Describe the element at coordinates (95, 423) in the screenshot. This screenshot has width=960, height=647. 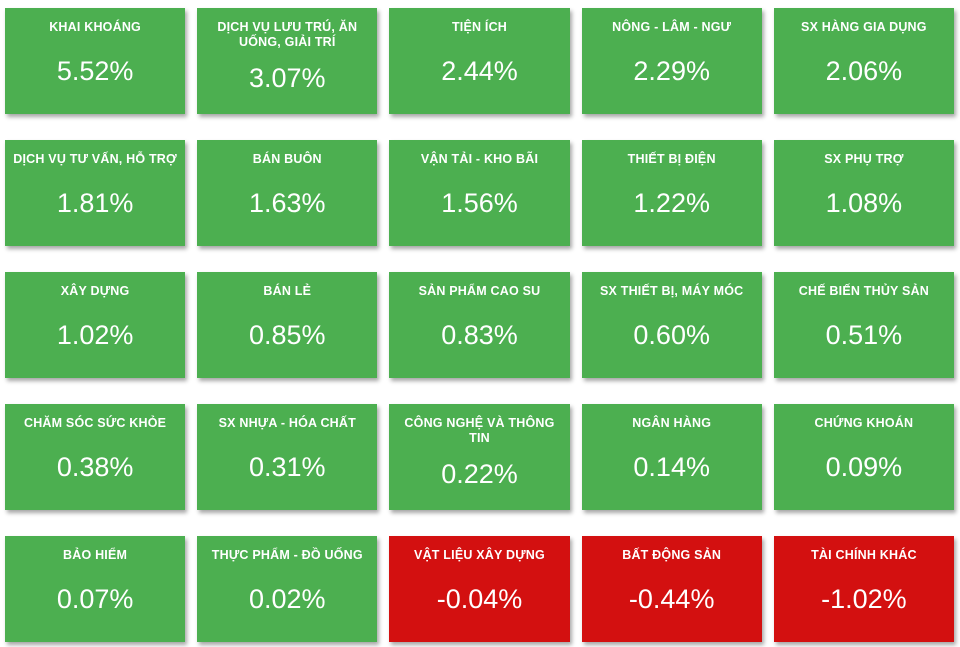
I see `sector-name: CHĂM SÓC SỨC KHỎE` at that location.